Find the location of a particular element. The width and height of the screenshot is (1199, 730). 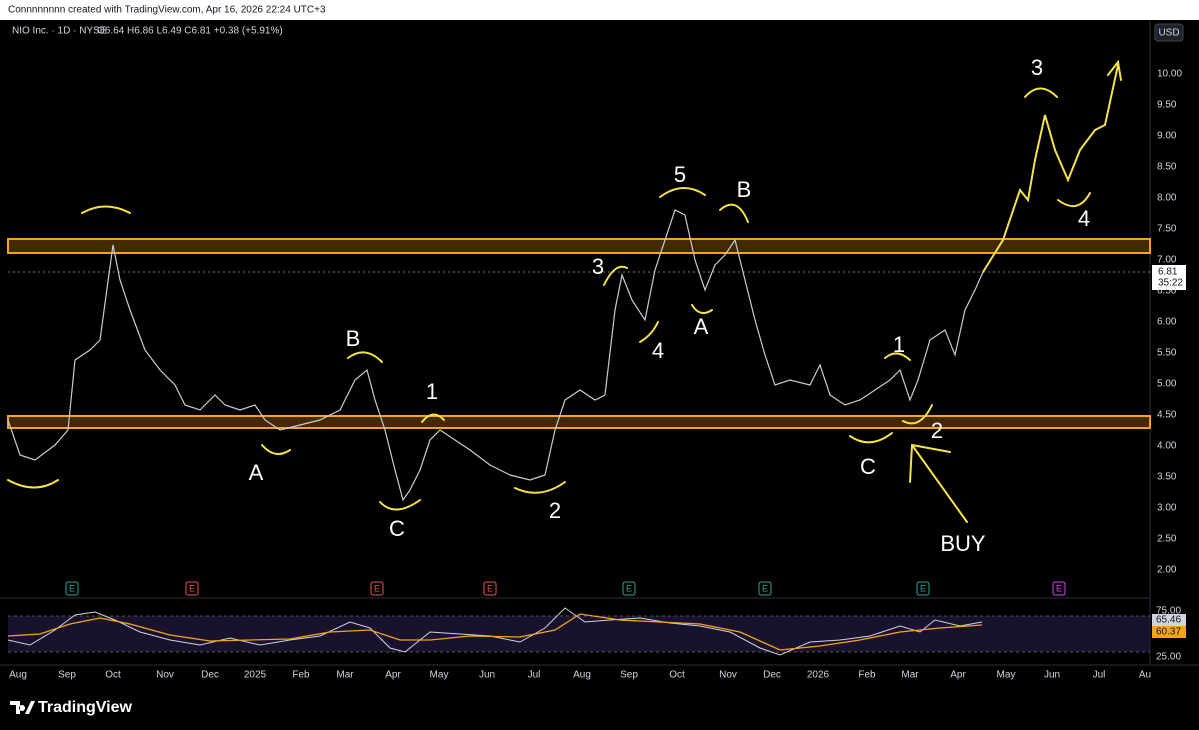

price-label: 6.00 is located at coordinates (1167, 322).